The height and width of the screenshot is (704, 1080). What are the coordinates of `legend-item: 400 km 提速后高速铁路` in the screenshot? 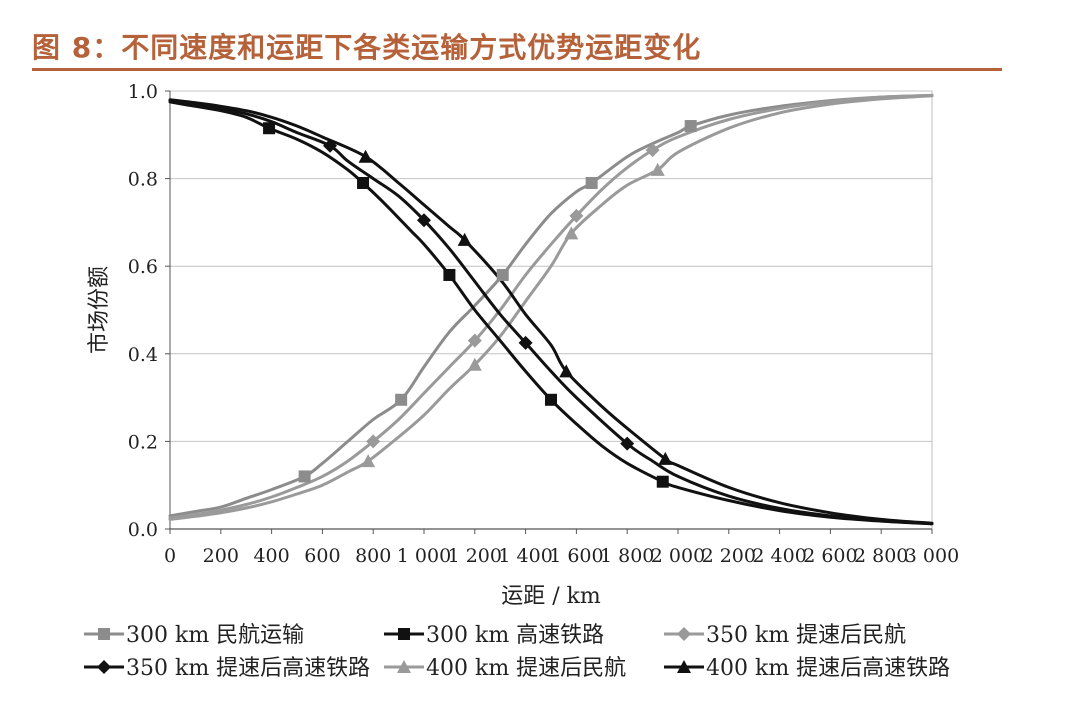 It's located at (807, 668).